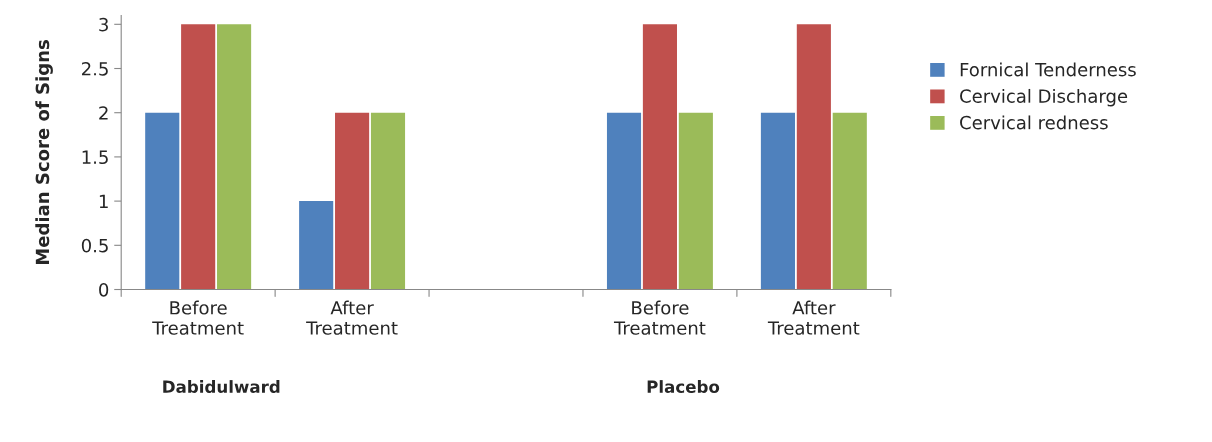  What do you see at coordinates (103, 113) in the screenshot?
I see `y-tick-label: 2` at bounding box center [103, 113].